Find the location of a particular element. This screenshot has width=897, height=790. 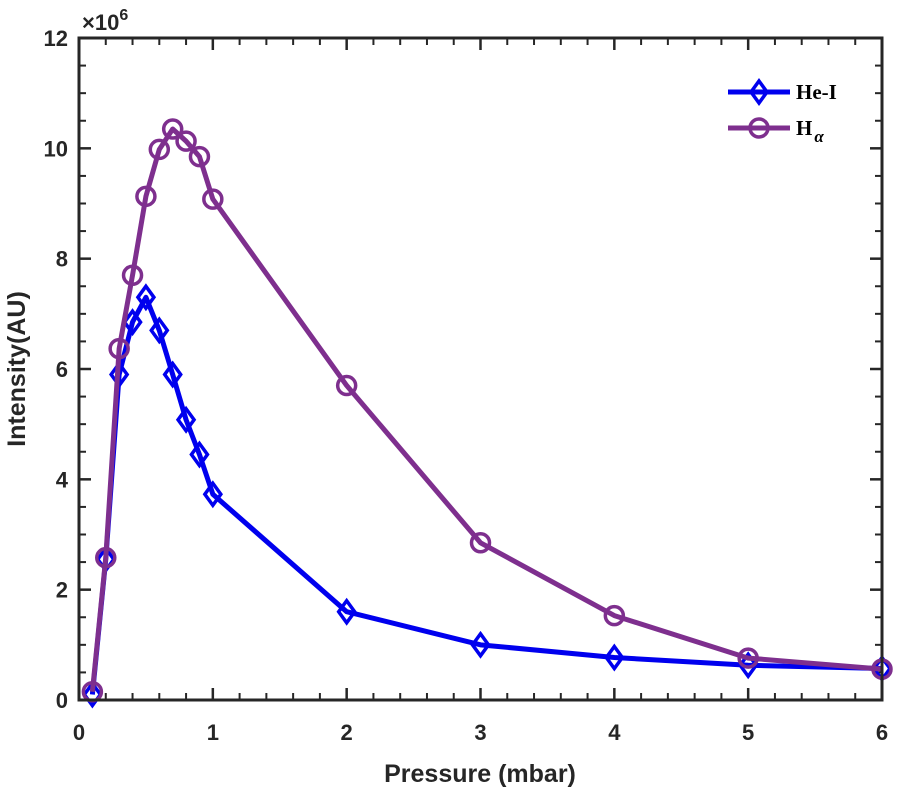

y-tick-label: 12 is located at coordinates (56, 38).